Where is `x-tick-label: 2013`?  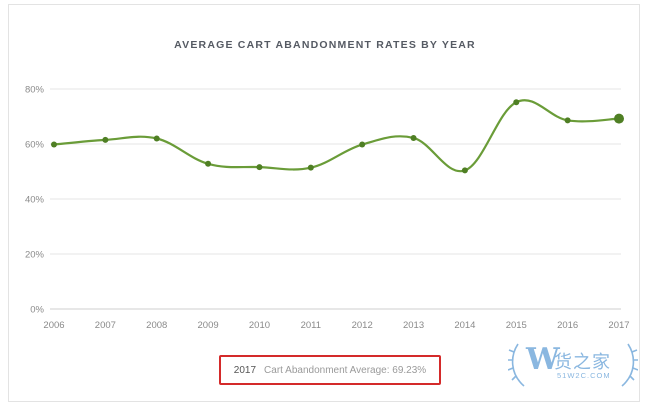 x-tick-label: 2013 is located at coordinates (413, 325).